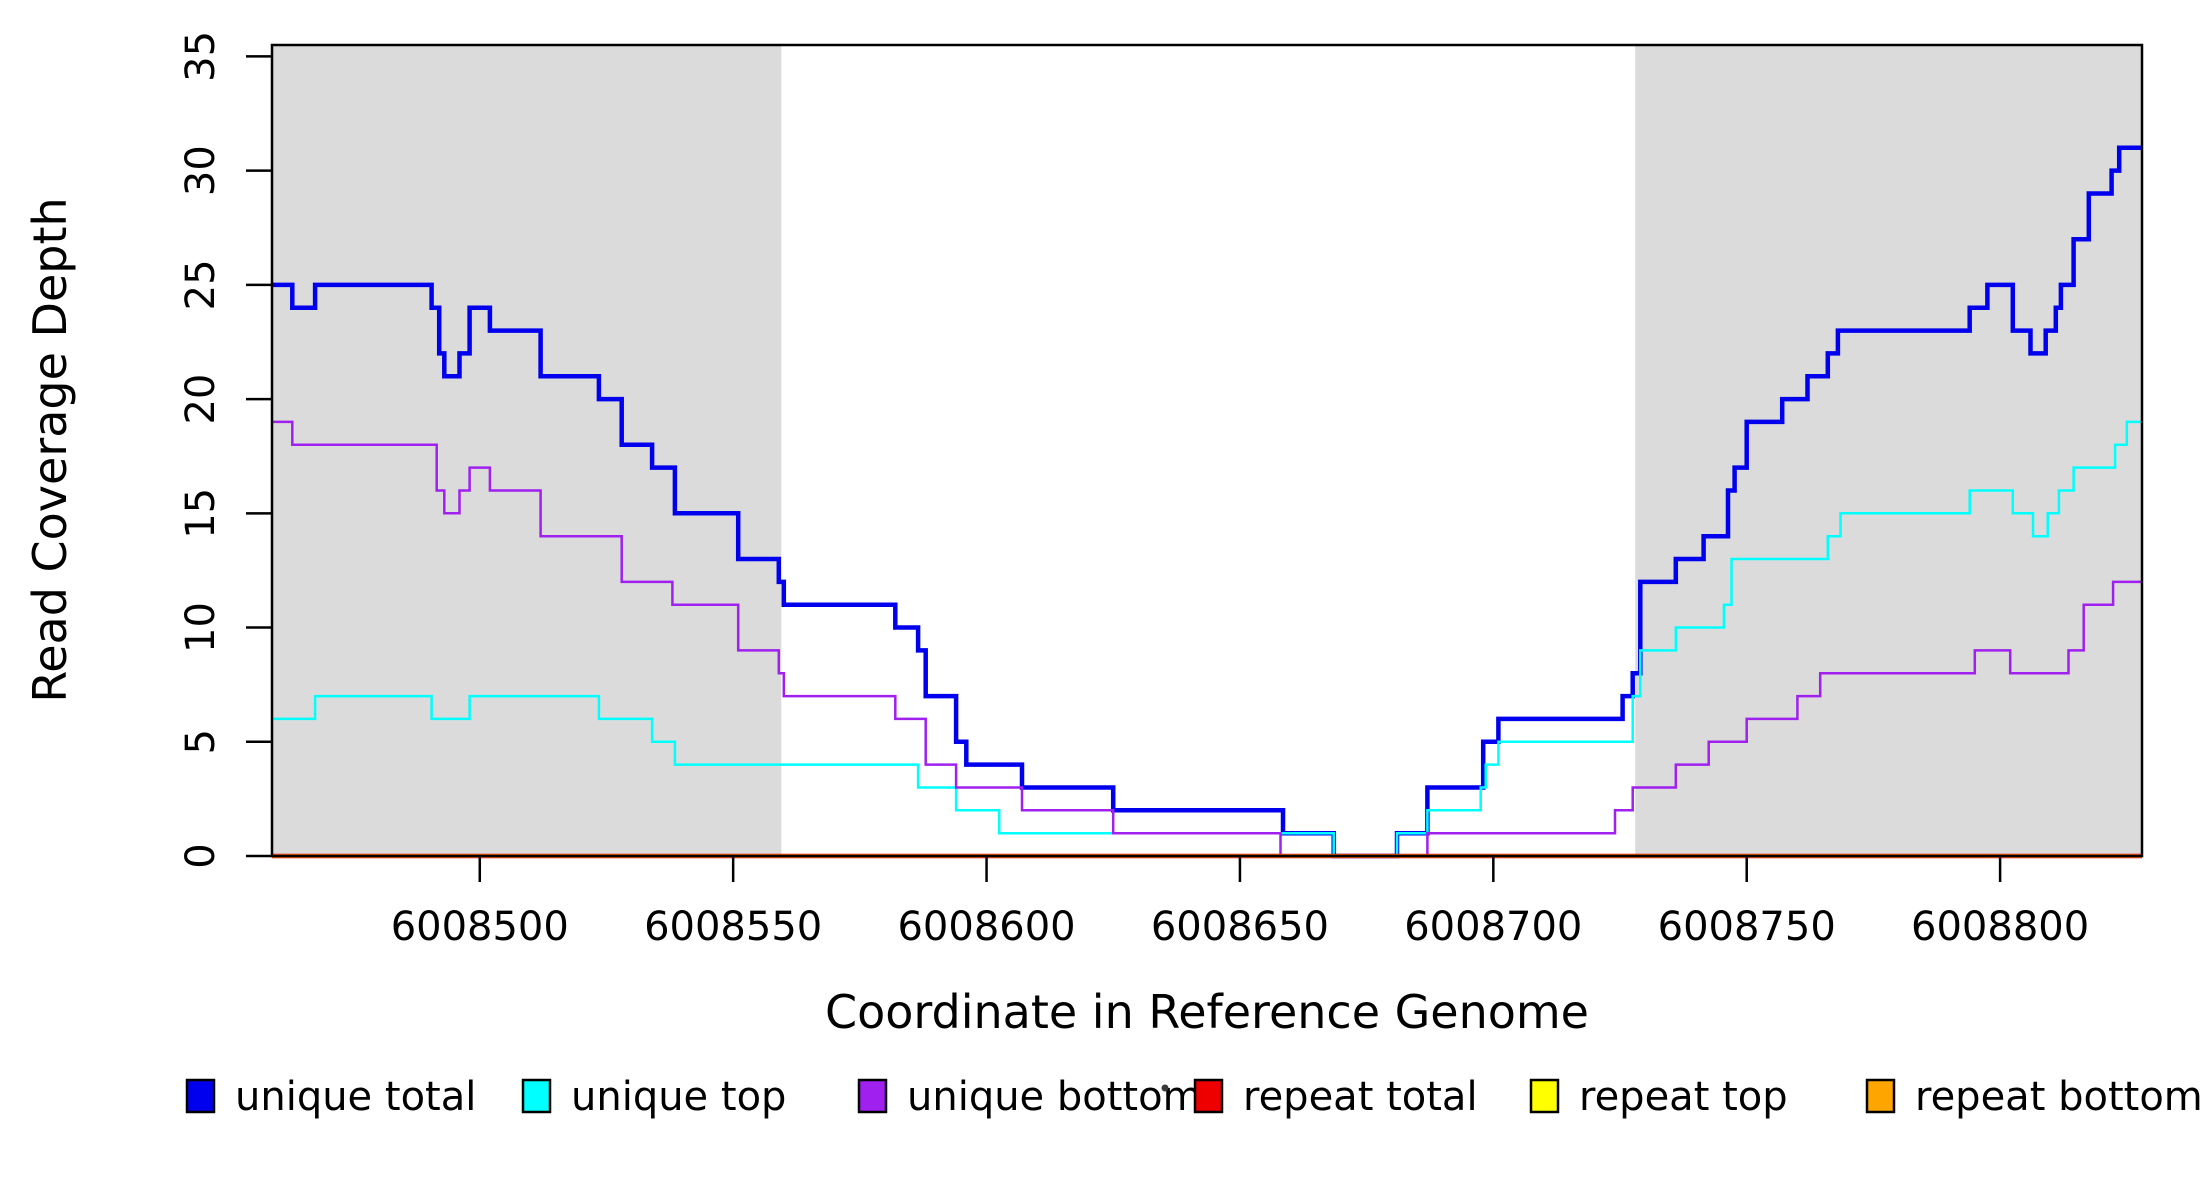  What do you see at coordinates (201, 284) in the screenshot?
I see `y-tick-label: 25` at bounding box center [201, 284].